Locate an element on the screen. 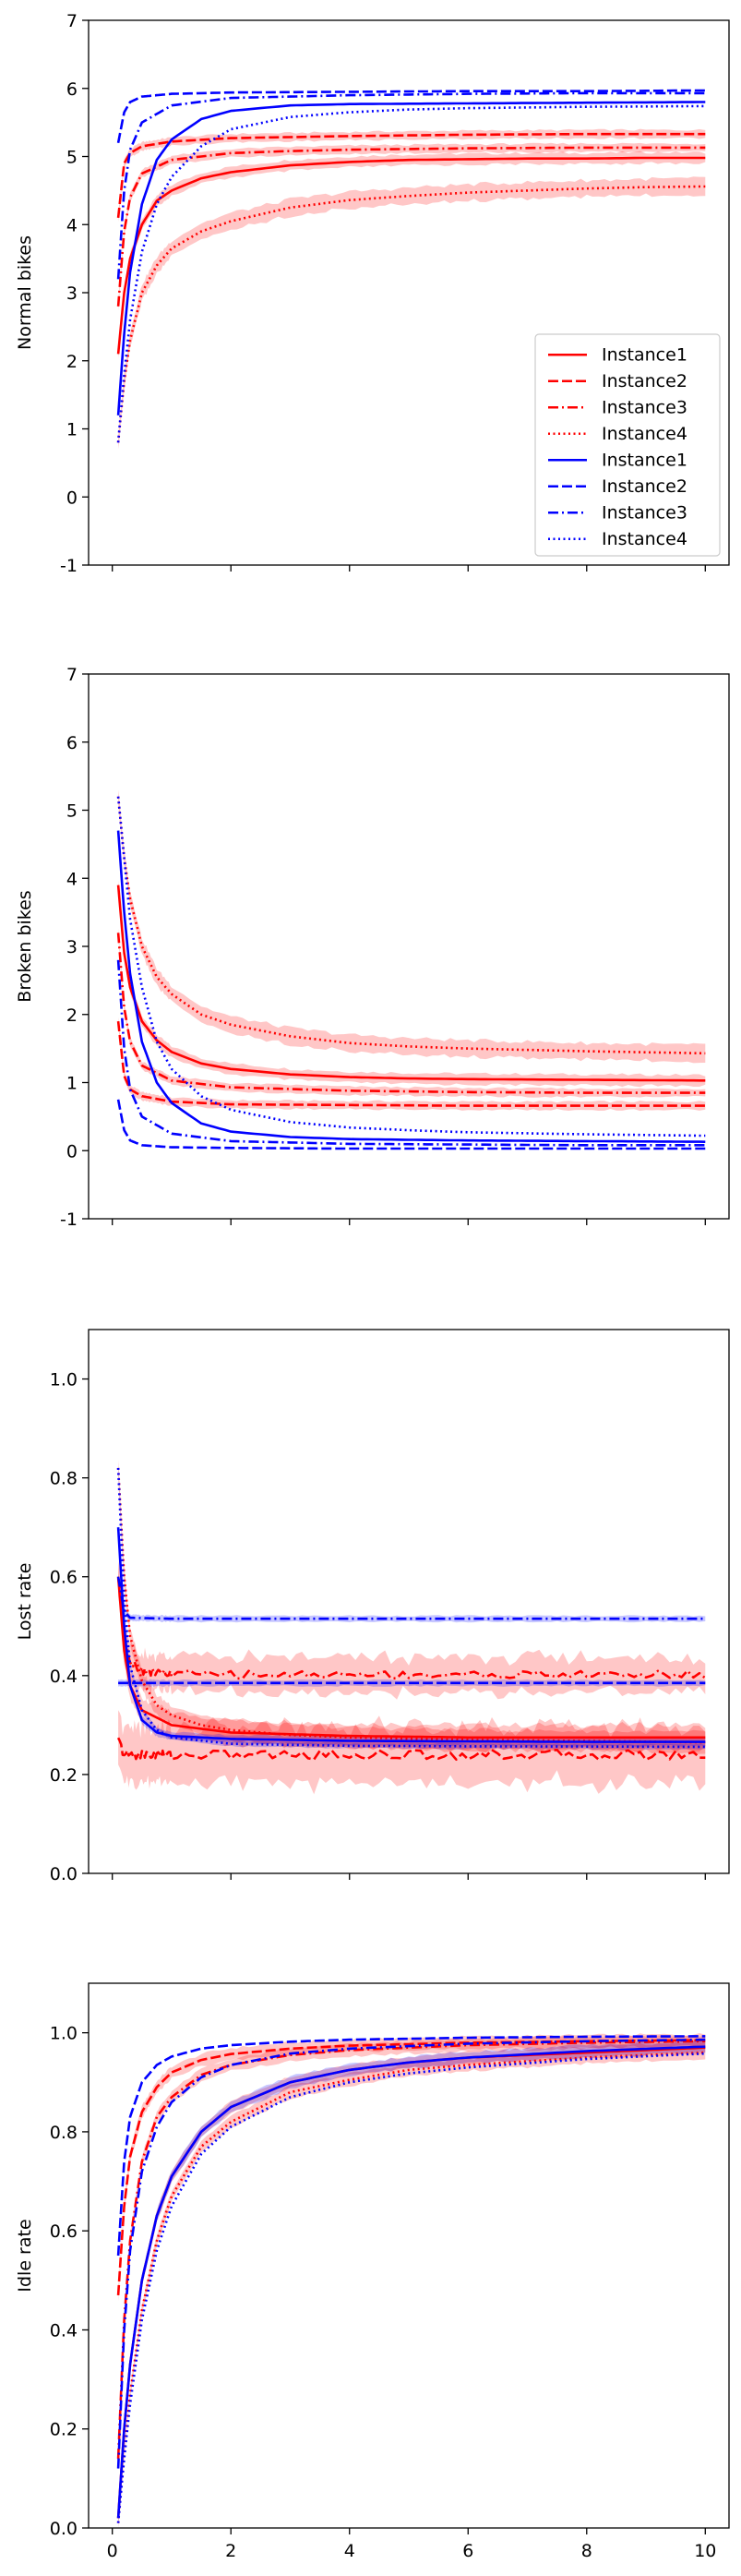  y-axis-label: Lost rate is located at coordinates (25, 1602).